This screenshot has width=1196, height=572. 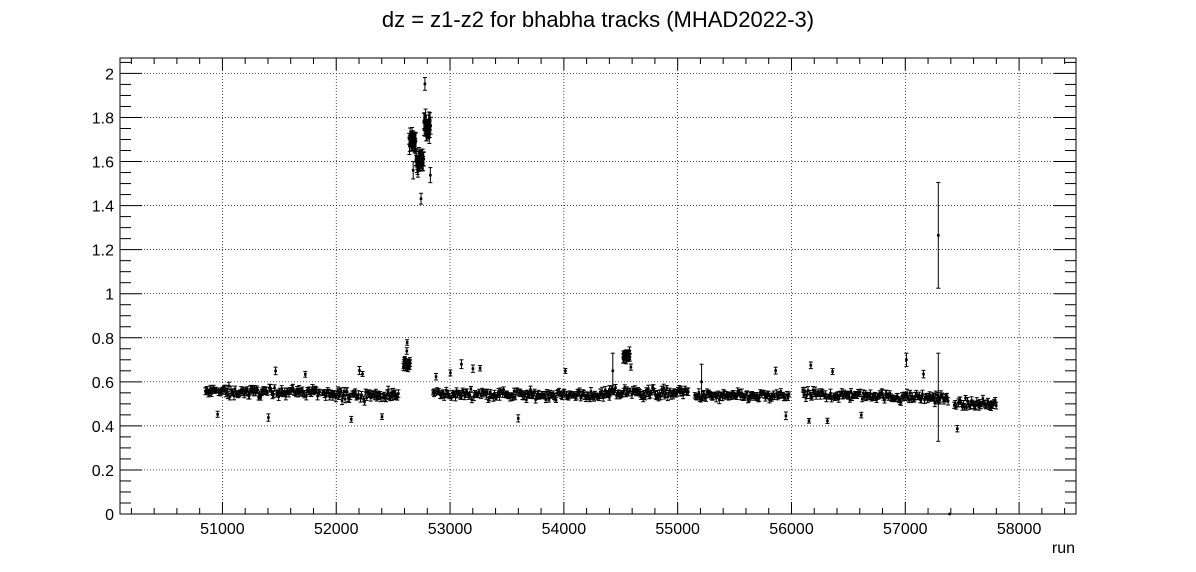 I want to click on x-tick-label: 57000, so click(x=905, y=529).